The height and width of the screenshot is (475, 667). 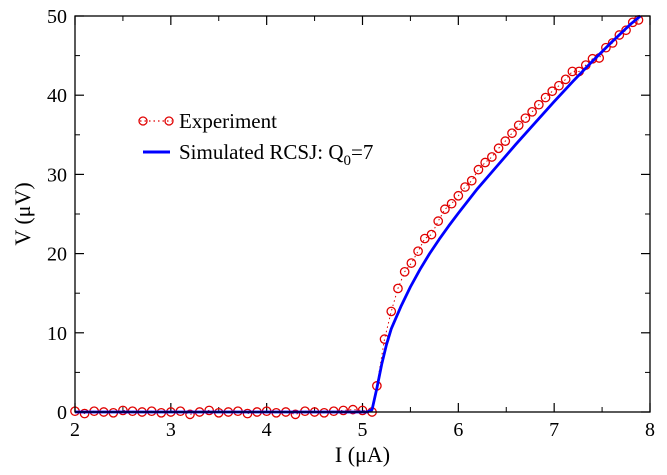 What do you see at coordinates (458, 430) in the screenshot?
I see `x-tick-label: 6` at bounding box center [458, 430].